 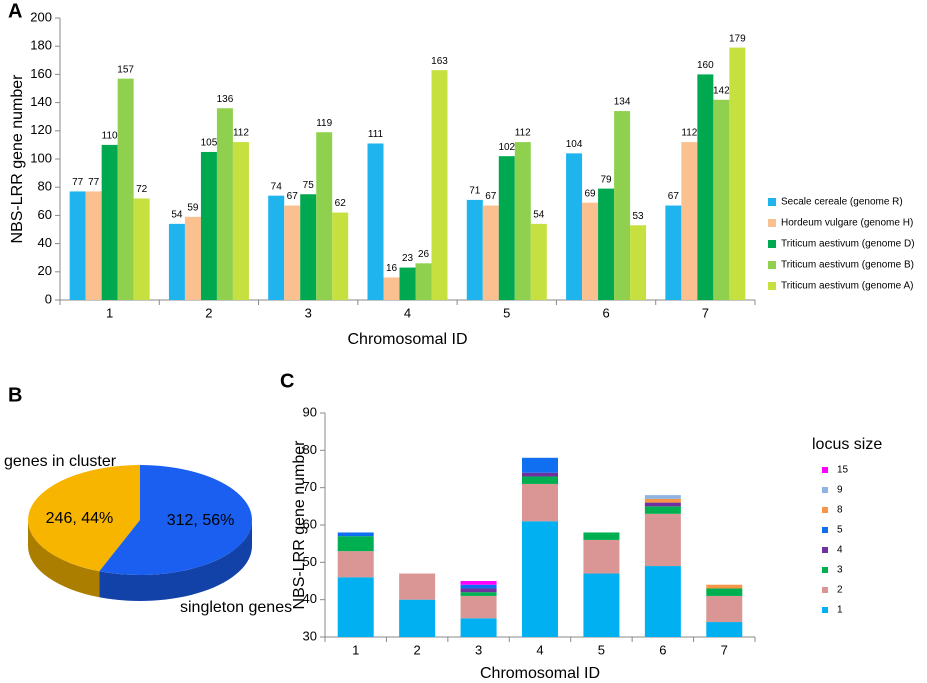 What do you see at coordinates (41, 157) in the screenshot?
I see `y-tick-label: 100` at bounding box center [41, 157].